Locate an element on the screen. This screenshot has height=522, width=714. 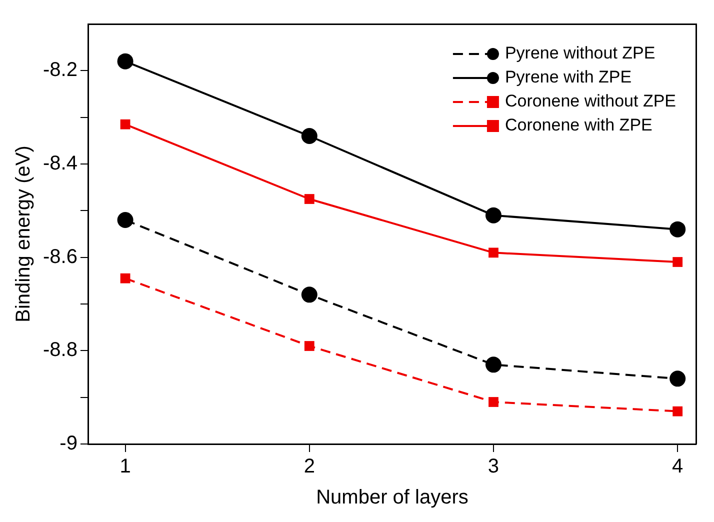
y-tick-label: -8.6 is located at coordinates (60, 257).